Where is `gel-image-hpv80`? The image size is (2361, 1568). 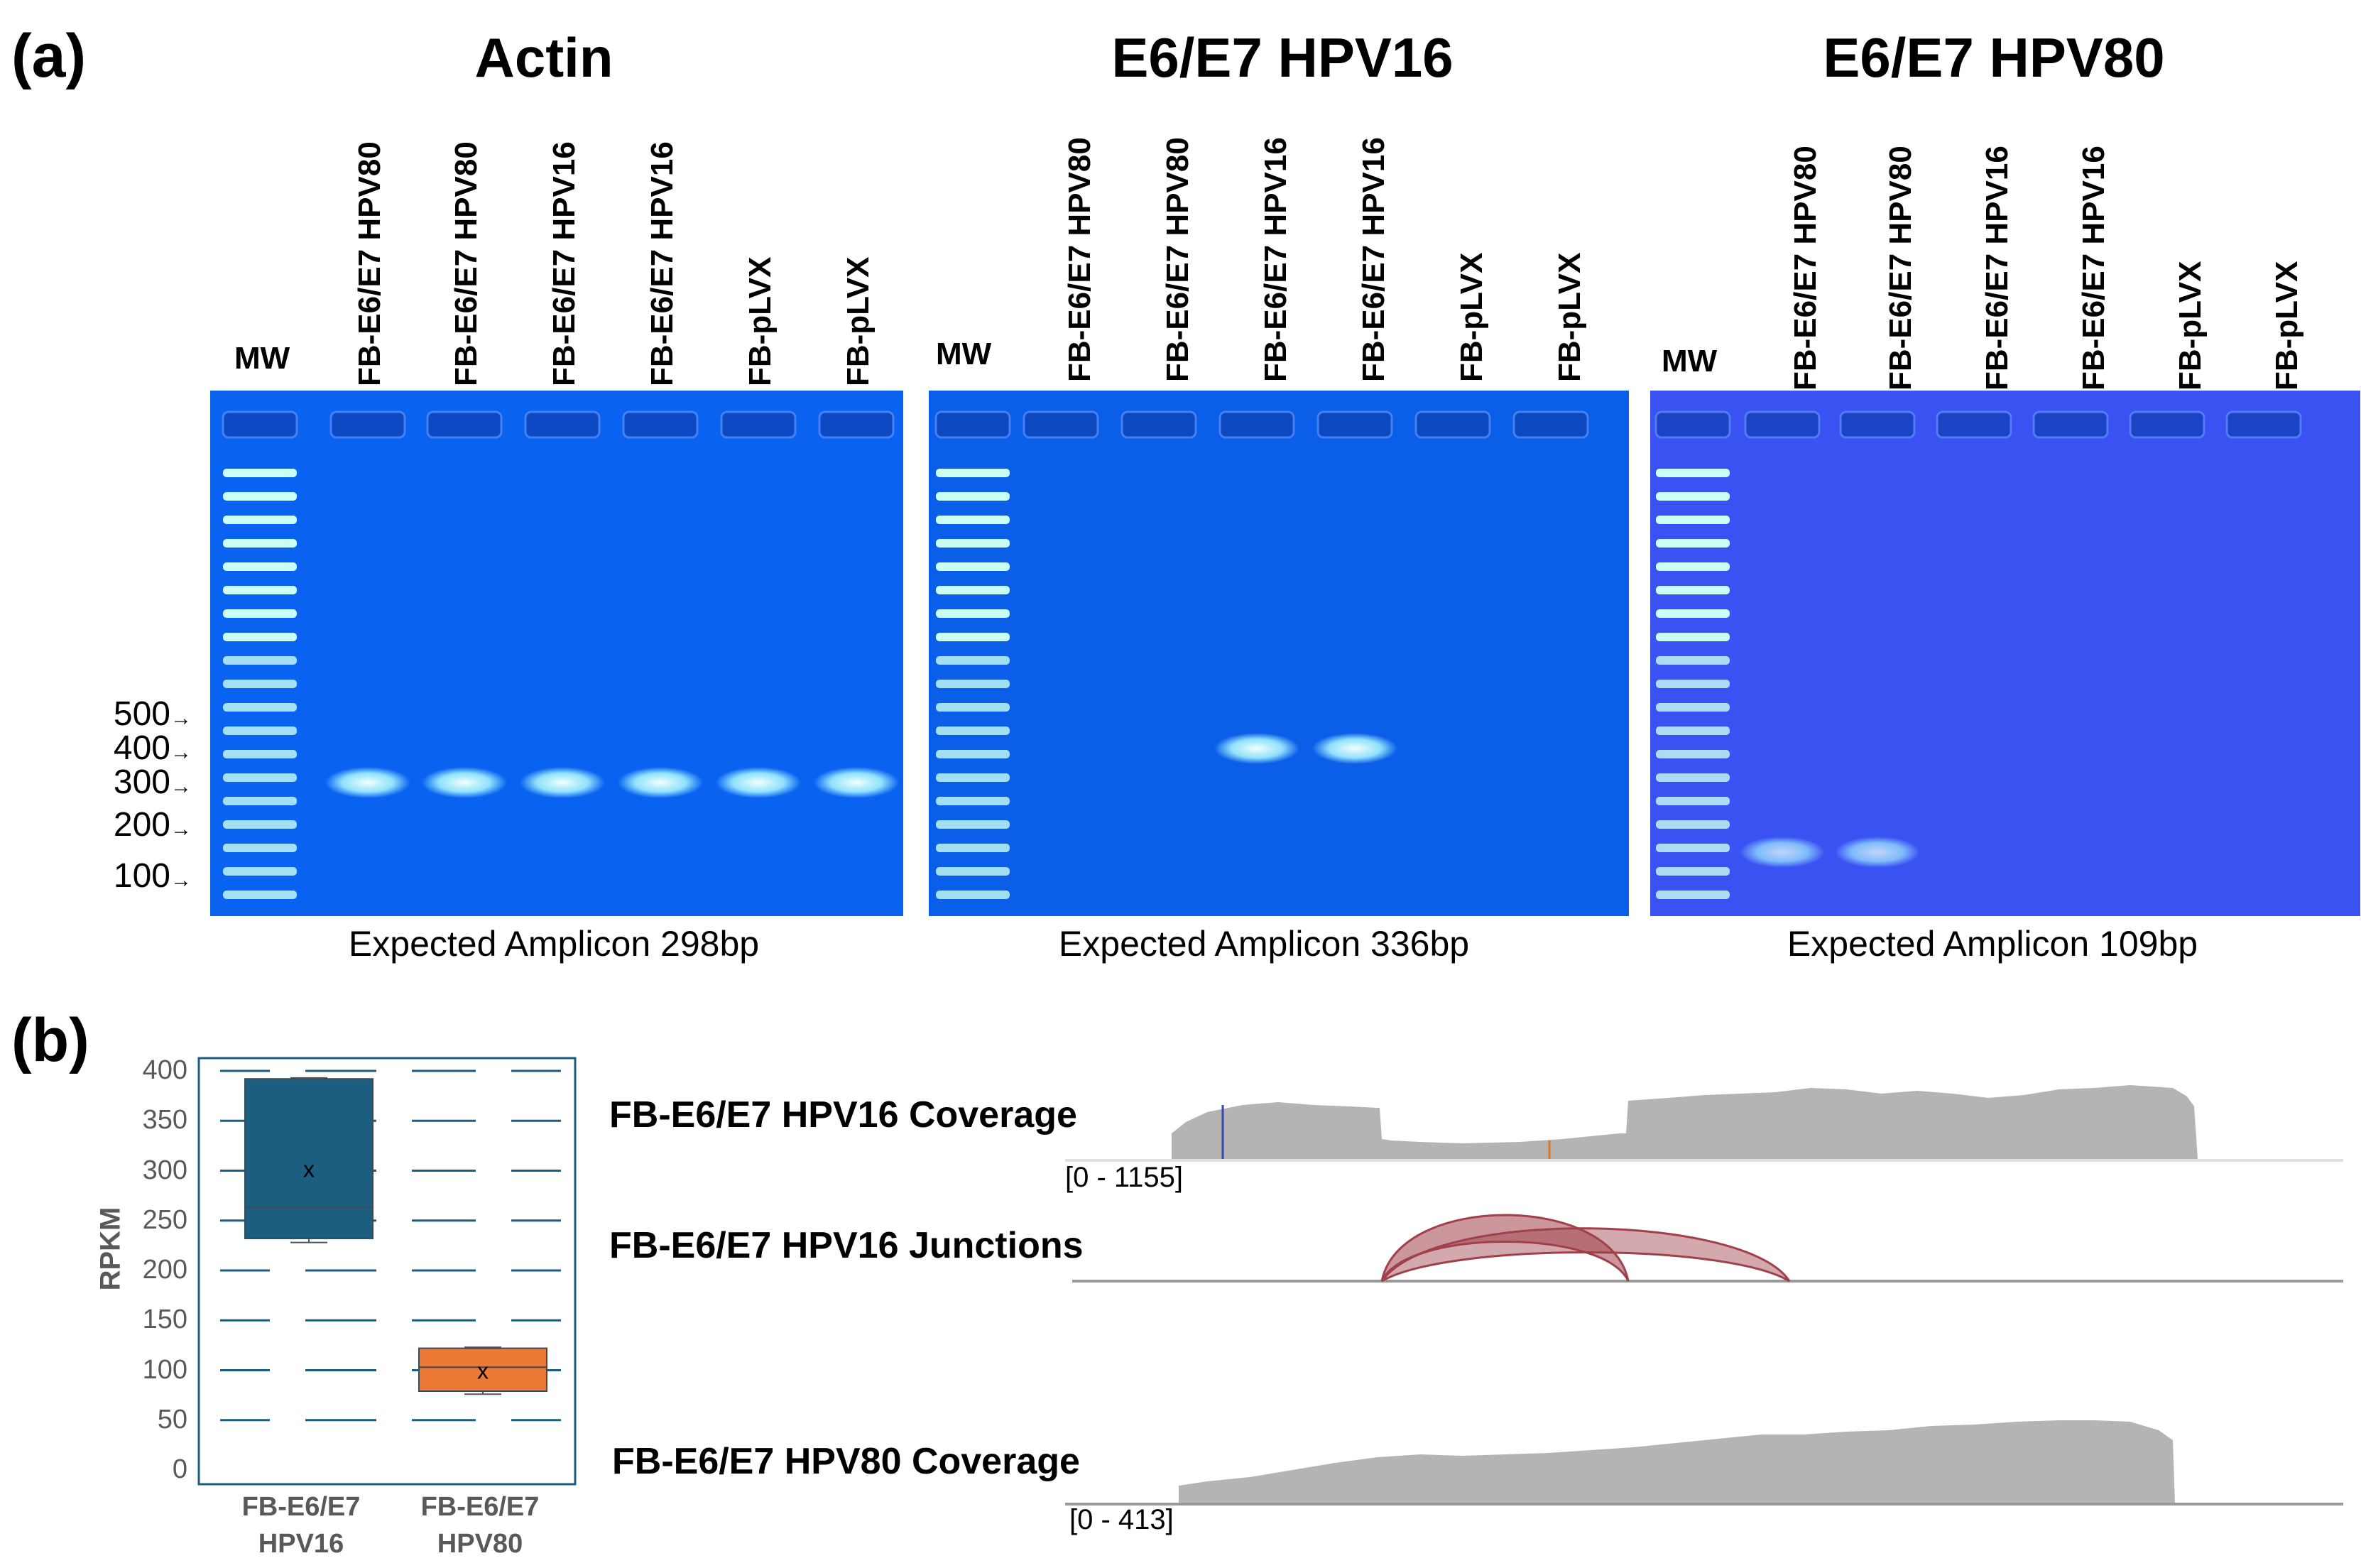
gel-image-hpv80 is located at coordinates (2005, 654).